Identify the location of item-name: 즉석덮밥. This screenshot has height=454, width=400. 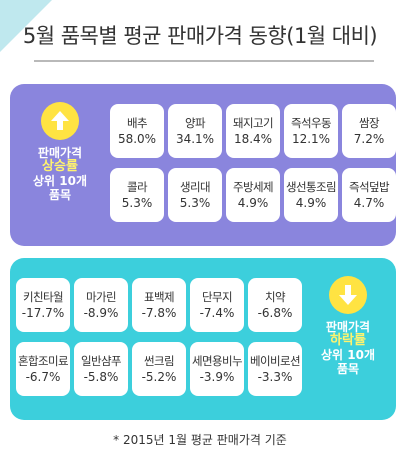
(369, 187).